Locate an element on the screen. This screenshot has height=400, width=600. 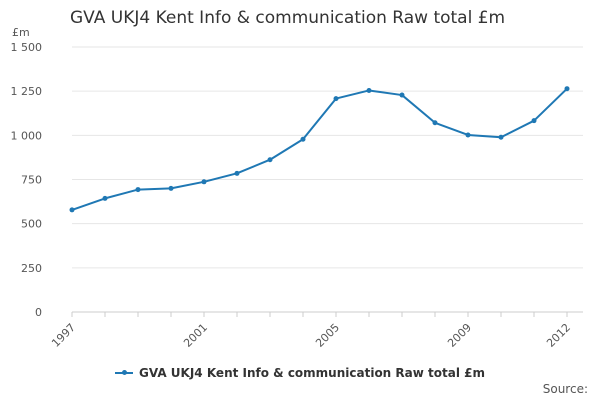
y-tick-label: 1 250 is located at coordinates (27, 91).